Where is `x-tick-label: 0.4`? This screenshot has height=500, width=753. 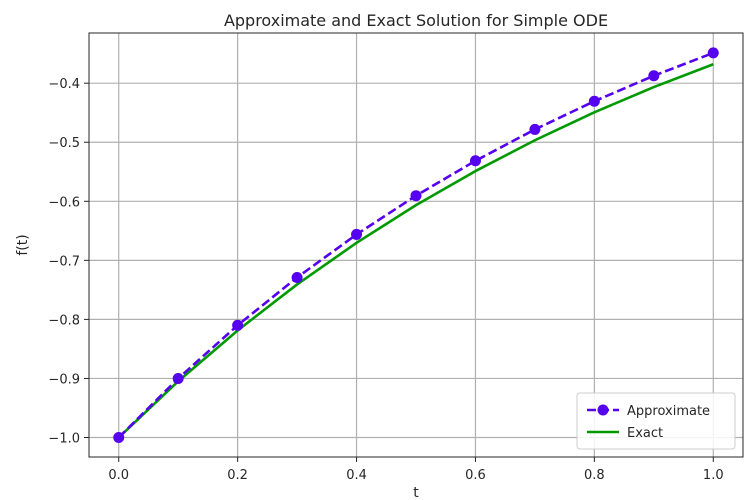 x-tick-label: 0.4 is located at coordinates (356, 475).